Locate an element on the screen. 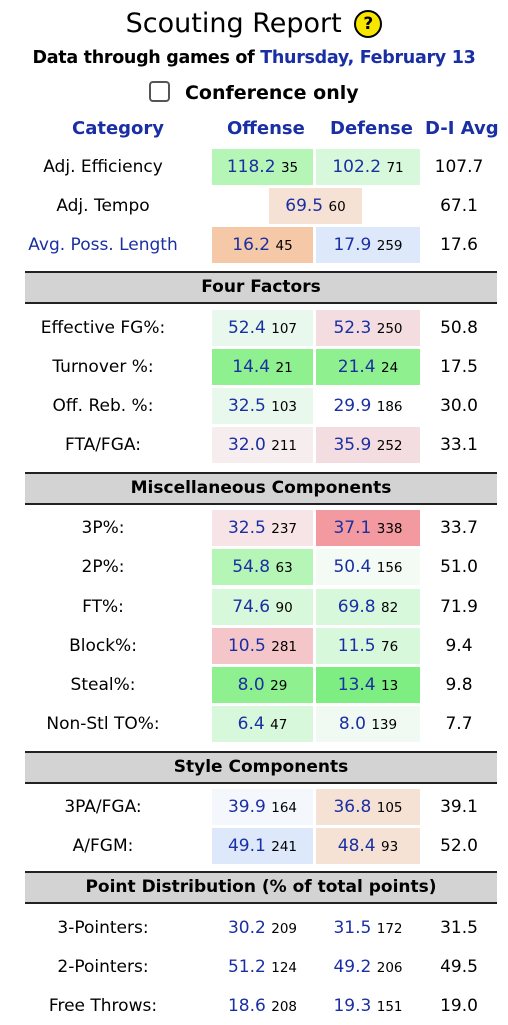  defense-cell: 49.2 206 is located at coordinates (368, 967).